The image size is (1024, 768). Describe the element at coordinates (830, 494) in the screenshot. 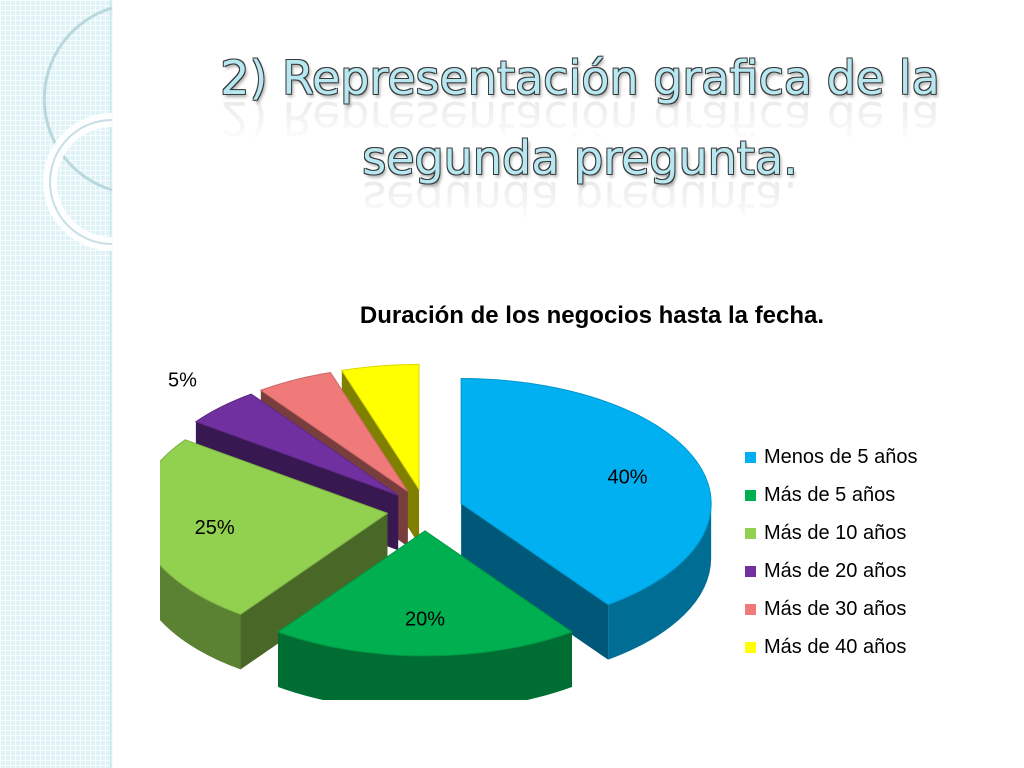

I see `legend-label: Más de 5 años` at that location.